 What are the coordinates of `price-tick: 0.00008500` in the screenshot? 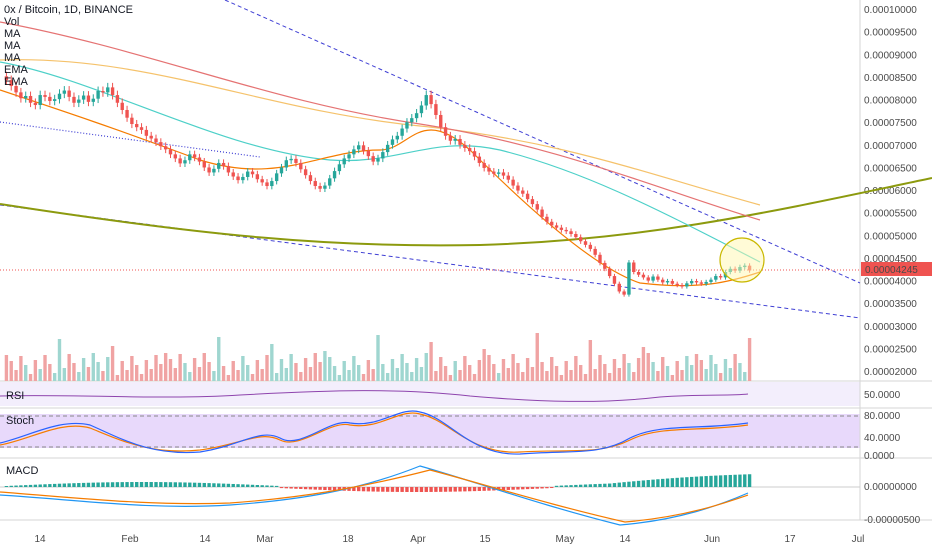 It's located at (890, 78).